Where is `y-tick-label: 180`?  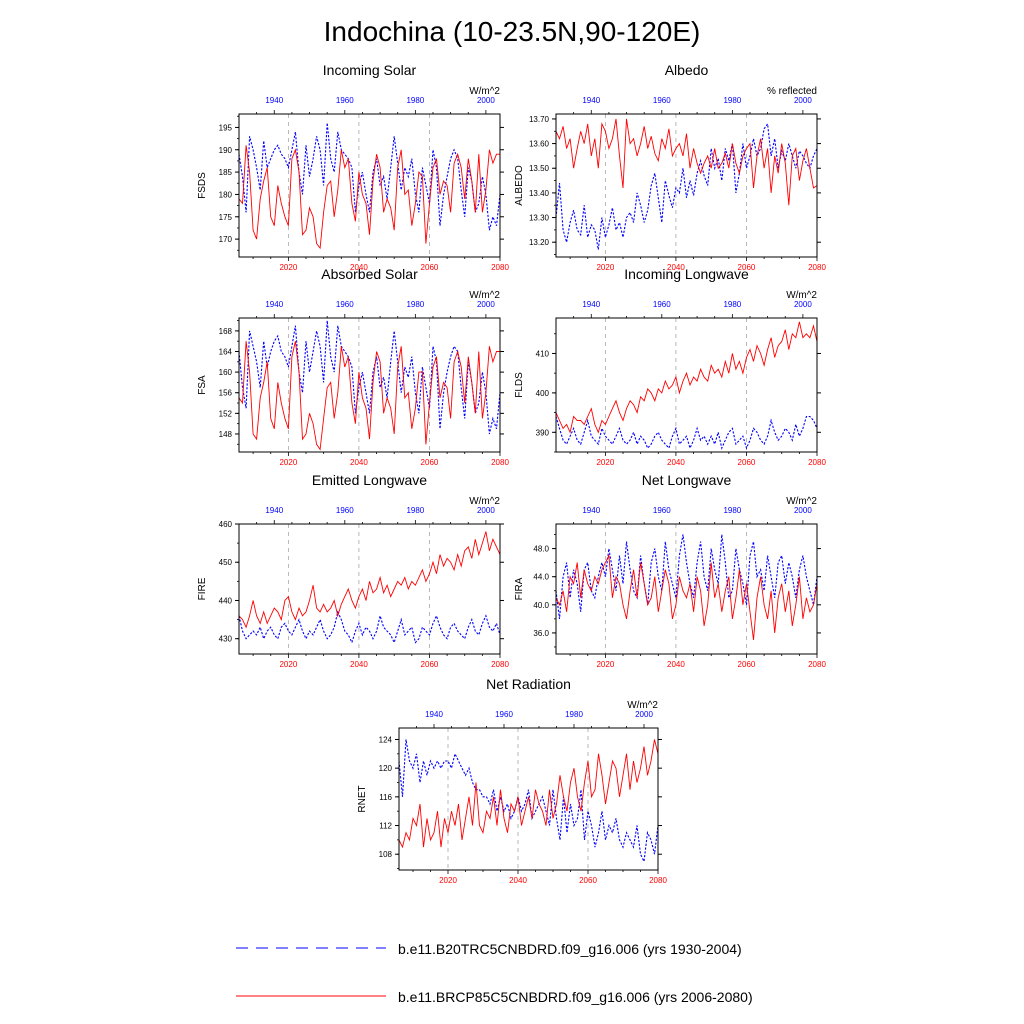
y-tick-label: 180 is located at coordinates (226, 194).